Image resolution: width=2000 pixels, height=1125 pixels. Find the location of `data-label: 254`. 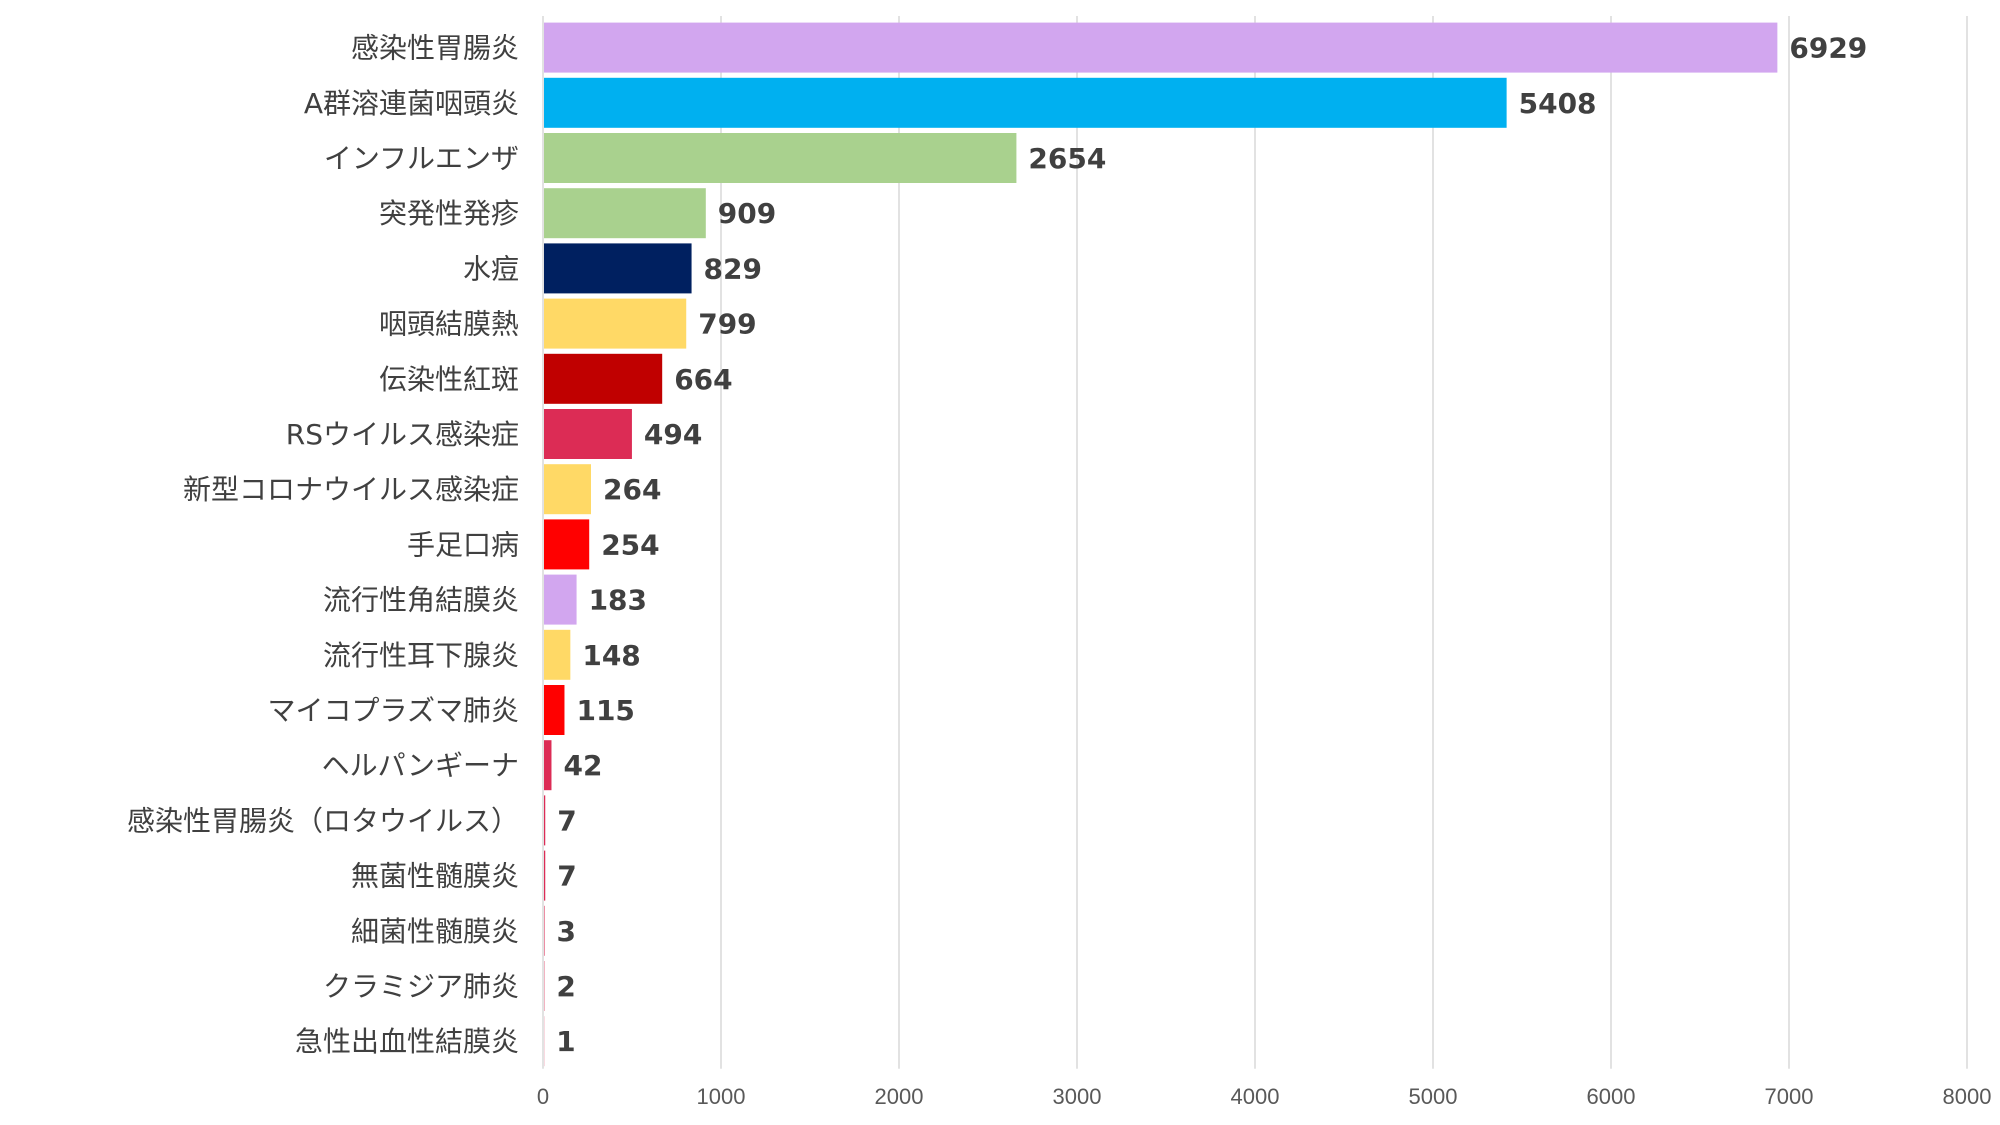

data-label: 254 is located at coordinates (630, 544).